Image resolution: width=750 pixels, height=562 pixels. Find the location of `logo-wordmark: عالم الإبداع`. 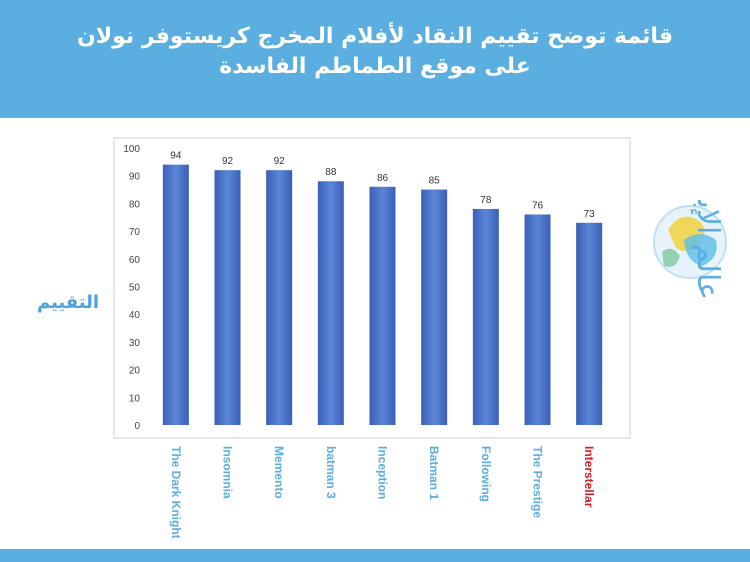

logo-wordmark: عالم الإبداع is located at coordinates (707, 250).